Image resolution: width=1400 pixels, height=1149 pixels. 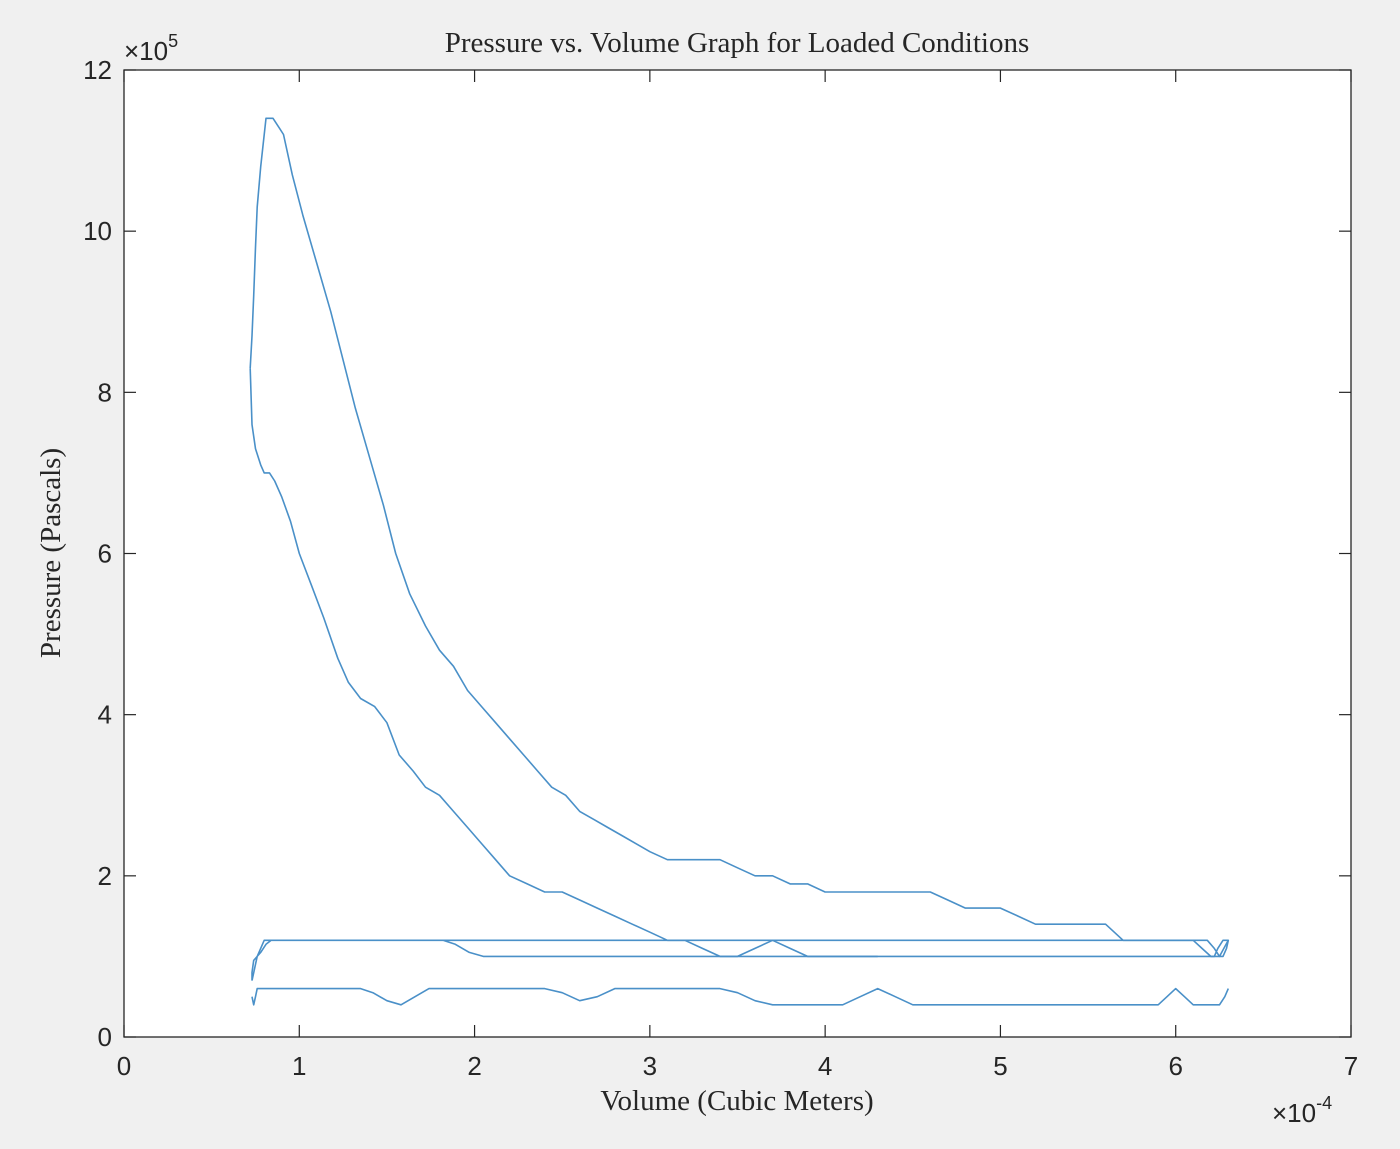 What do you see at coordinates (650, 1066) in the screenshot?
I see `x-tick-label: 3` at bounding box center [650, 1066].